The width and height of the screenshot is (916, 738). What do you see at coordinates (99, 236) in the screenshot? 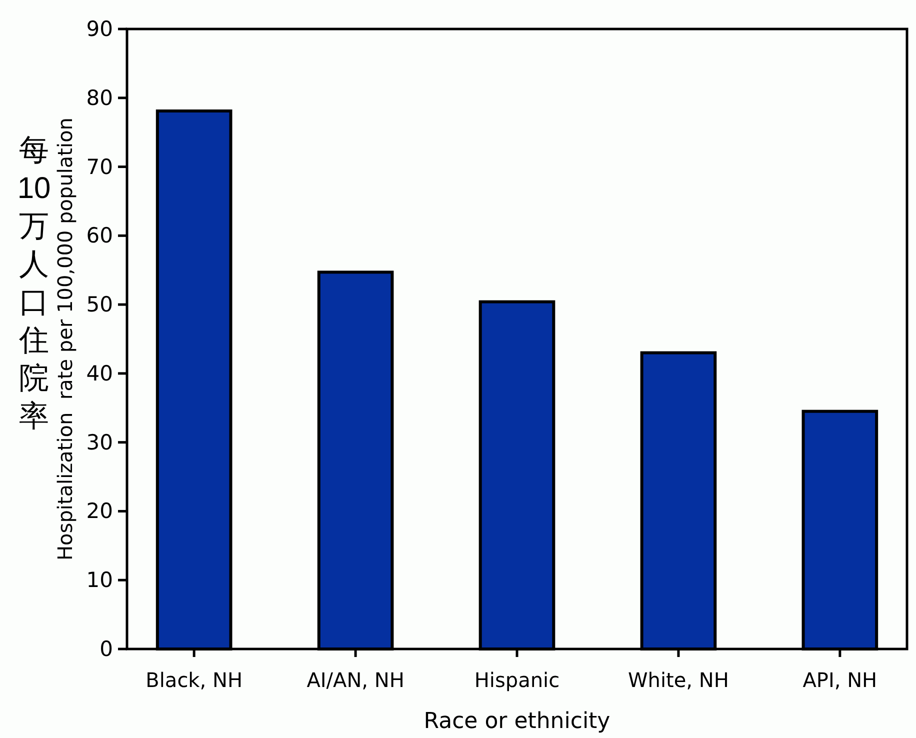
I see `y-tick-label: 60` at bounding box center [99, 236].